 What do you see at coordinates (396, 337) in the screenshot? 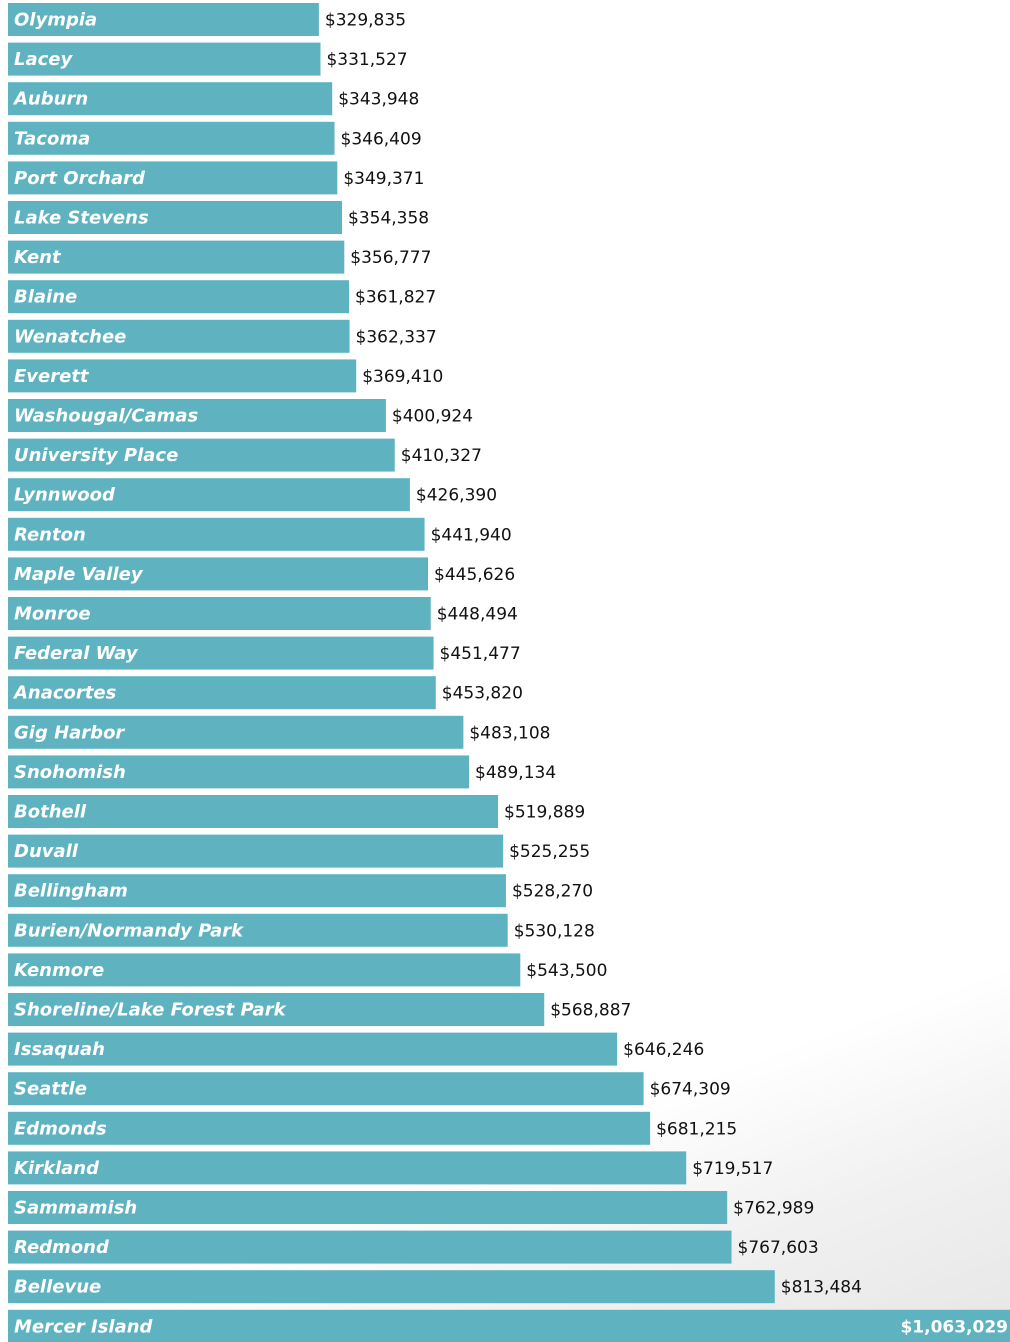
I see `value-label: $362,337` at bounding box center [396, 337].